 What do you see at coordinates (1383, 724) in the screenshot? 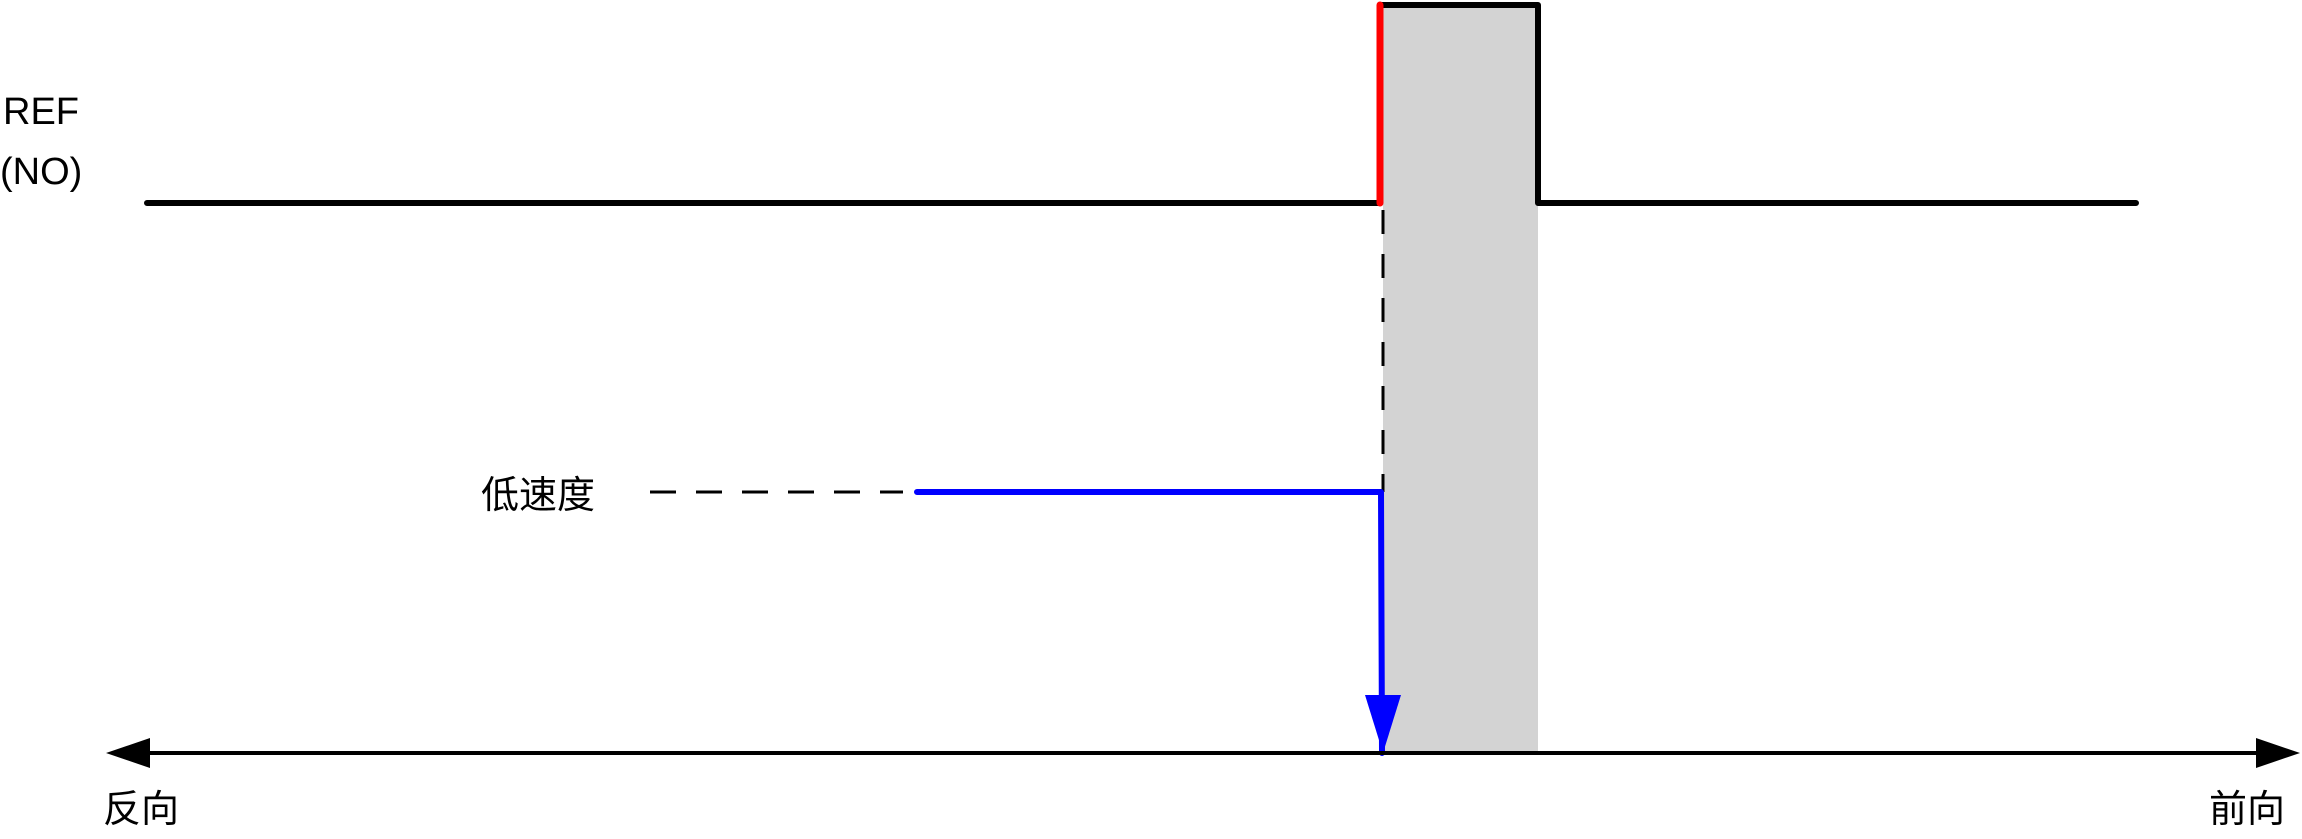
I see `arrow-down-icon` at bounding box center [1383, 724].